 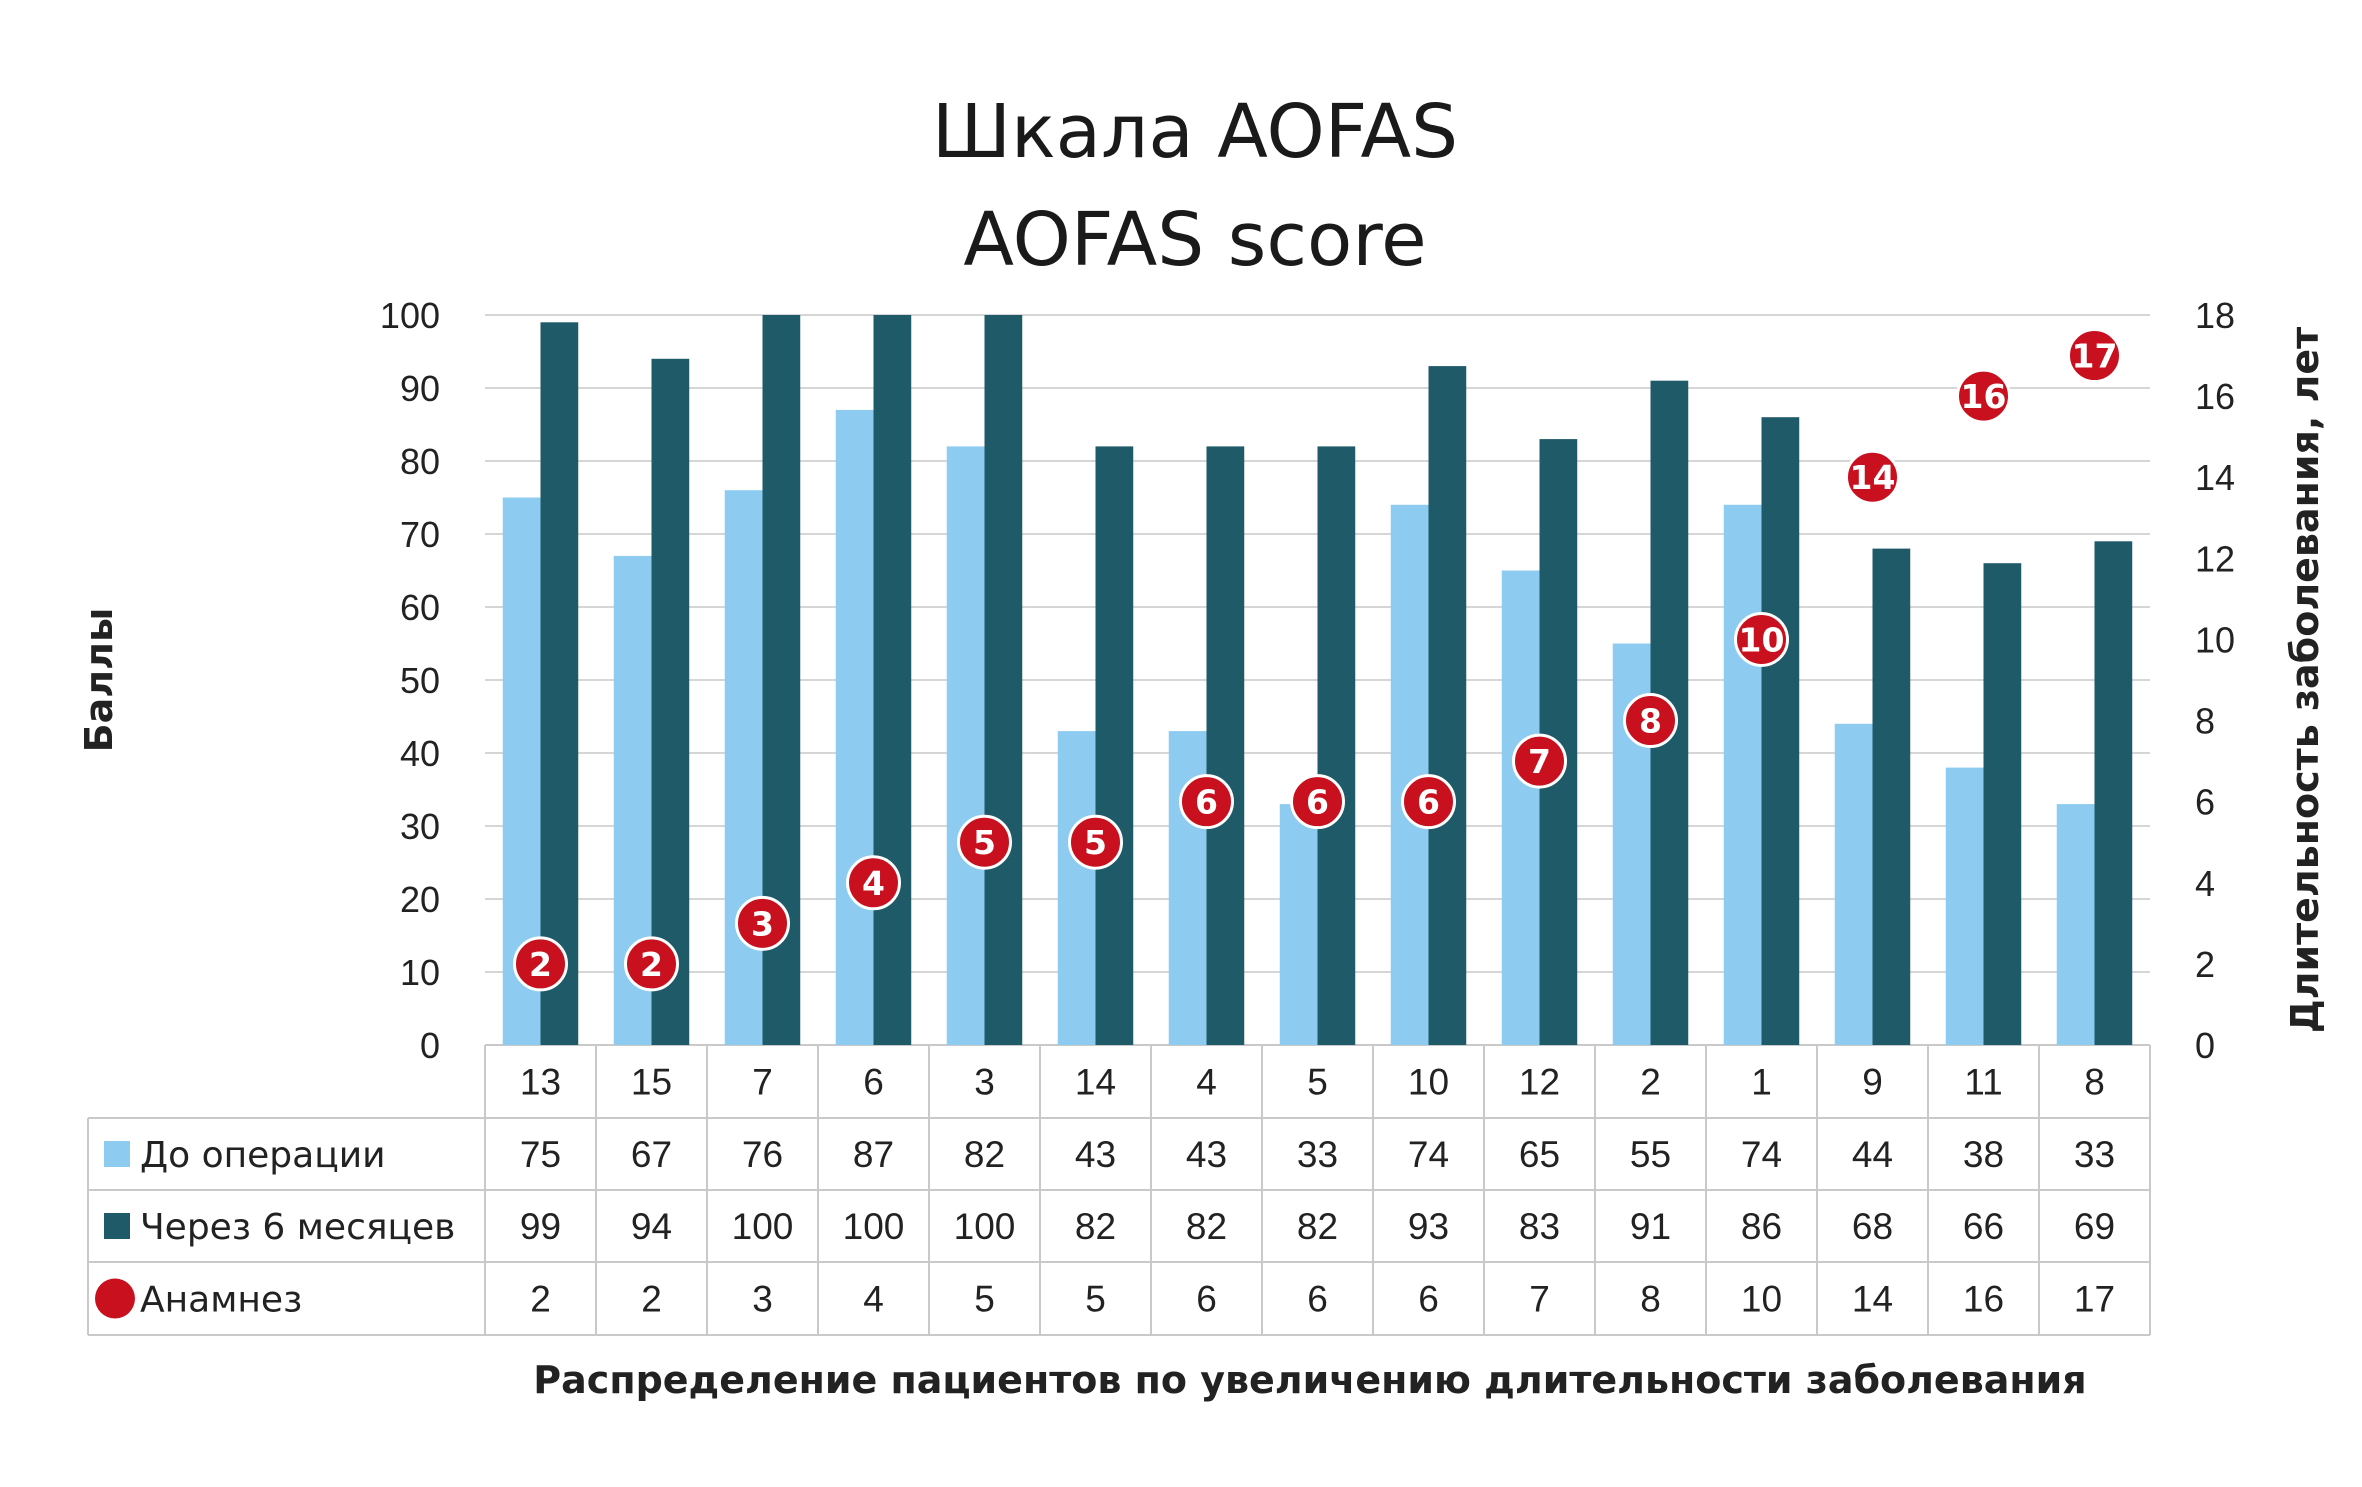 What do you see at coordinates (985, 1226) in the screenshot?
I see `data-label: 100` at bounding box center [985, 1226].